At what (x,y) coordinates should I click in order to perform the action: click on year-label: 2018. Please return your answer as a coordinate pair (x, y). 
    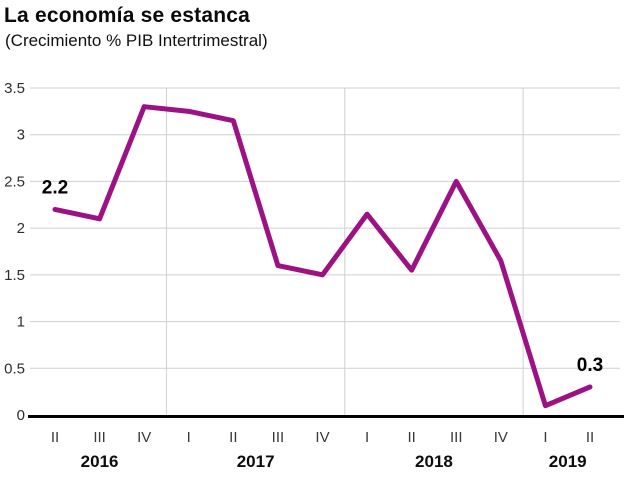
    Looking at the image, I should click on (434, 461).